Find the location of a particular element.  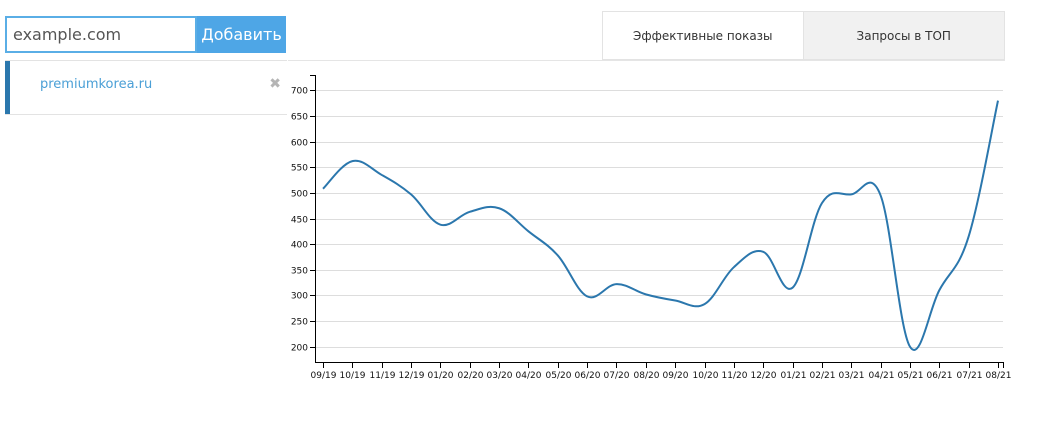

y-tick-label: 650 is located at coordinates (299, 118).